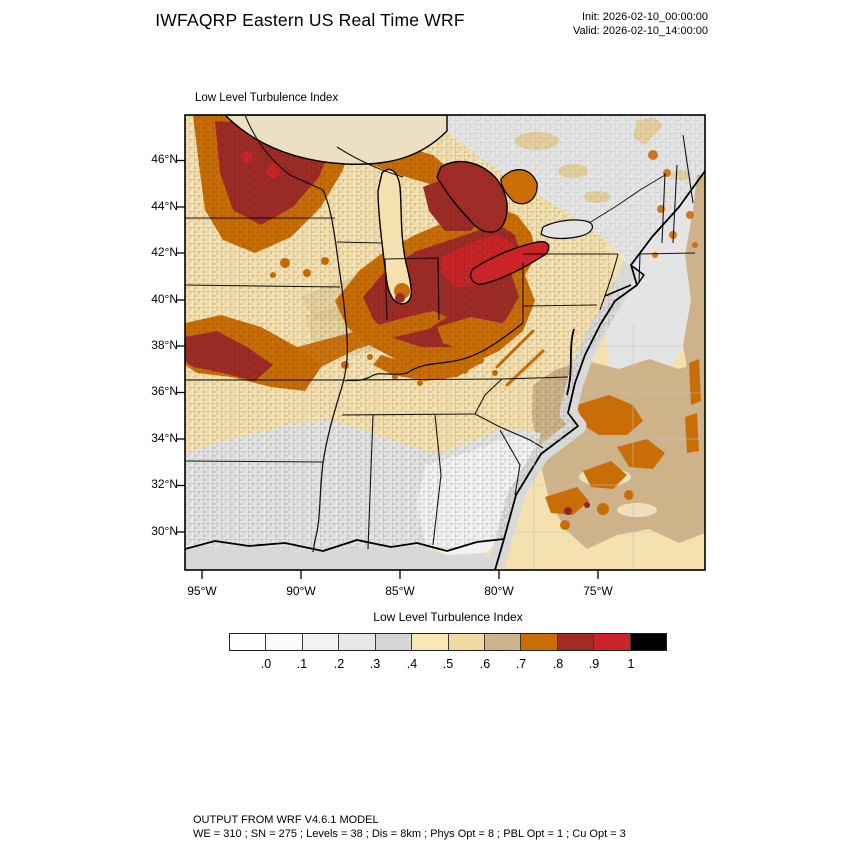 This screenshot has width=850, height=850. What do you see at coordinates (164, 531) in the screenshot?
I see `lat-label-30n: 30°N` at bounding box center [164, 531].